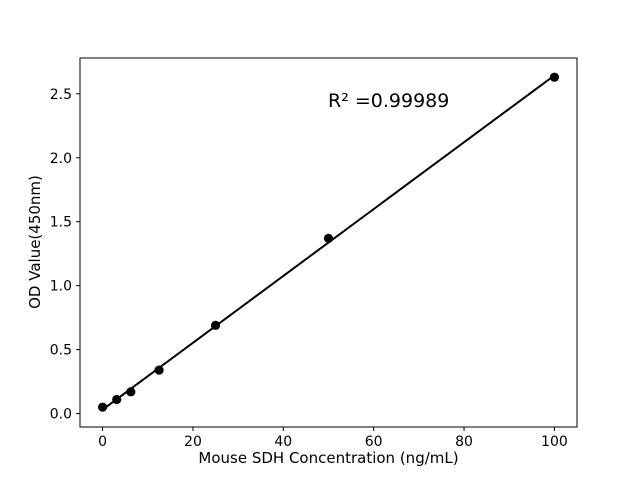 Image resolution: width=640 pixels, height=480 pixels. What do you see at coordinates (554, 442) in the screenshot?
I see `x-tick-label: 100` at bounding box center [554, 442].